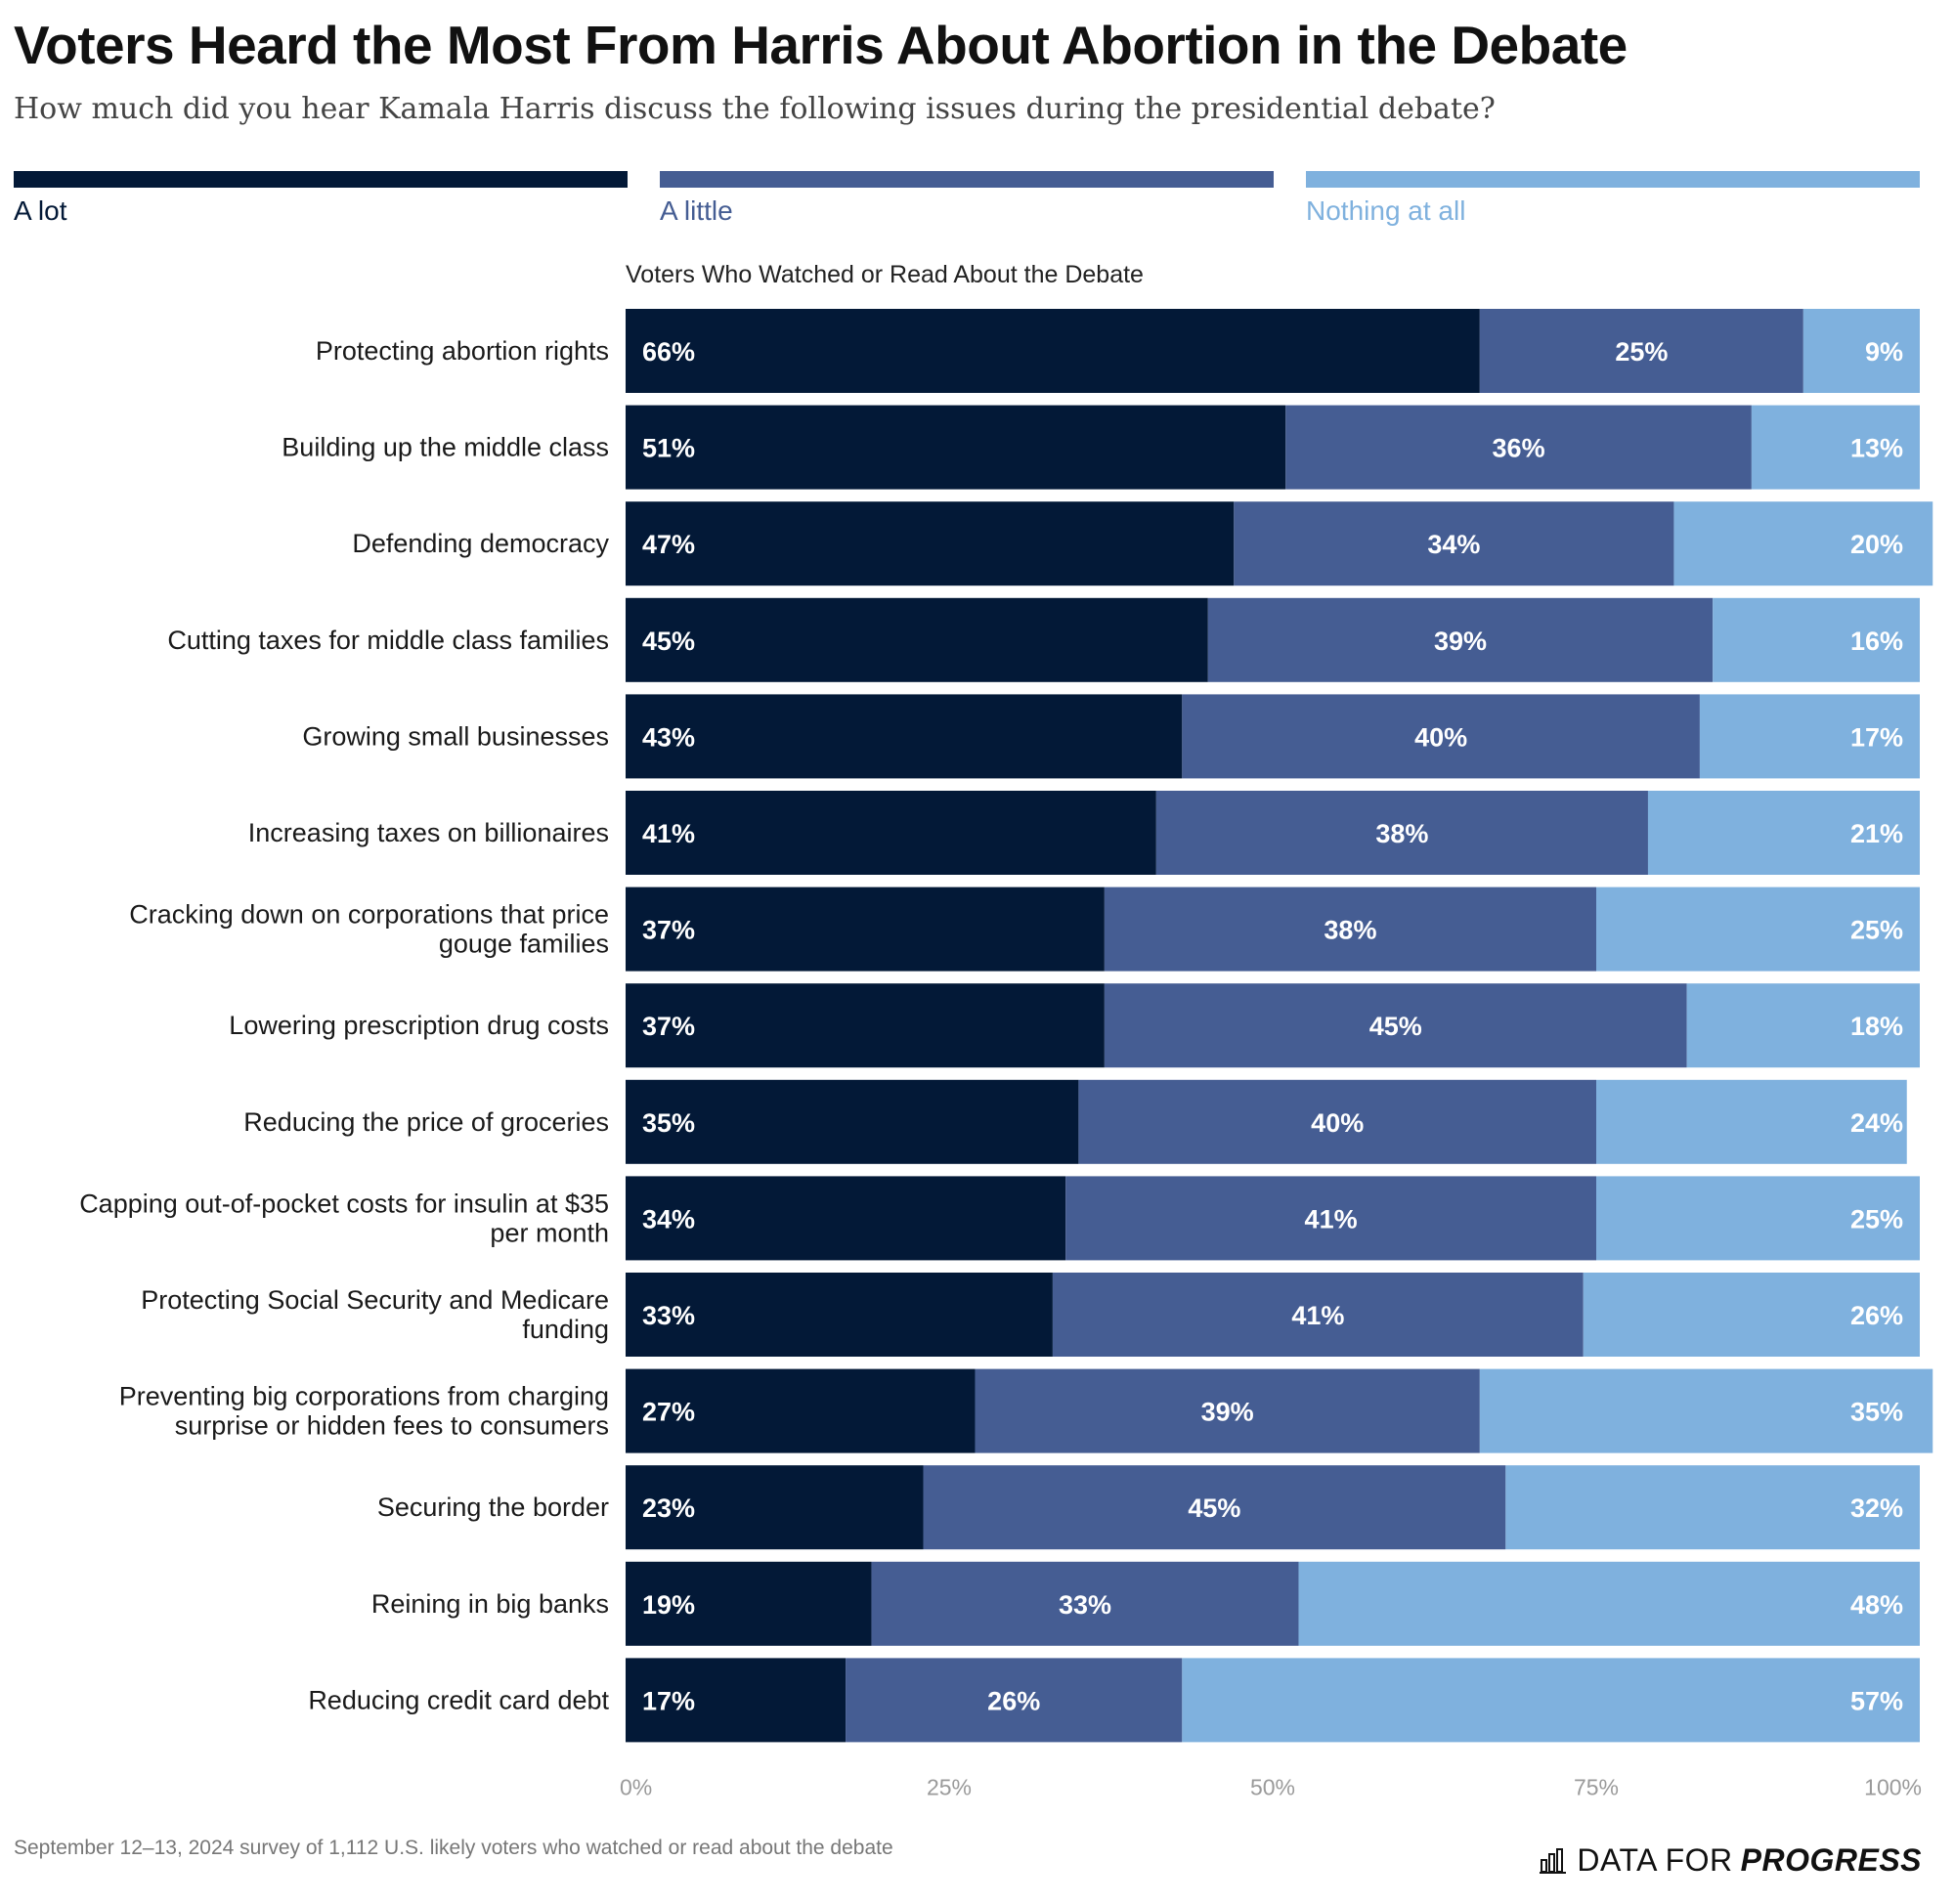 The height and width of the screenshot is (1904, 1954). I want to click on data-label-nothing-at-all-capping-out-of-pocket-costs-for-insulin-at-35-per-month: 25%, so click(1876, 1218).